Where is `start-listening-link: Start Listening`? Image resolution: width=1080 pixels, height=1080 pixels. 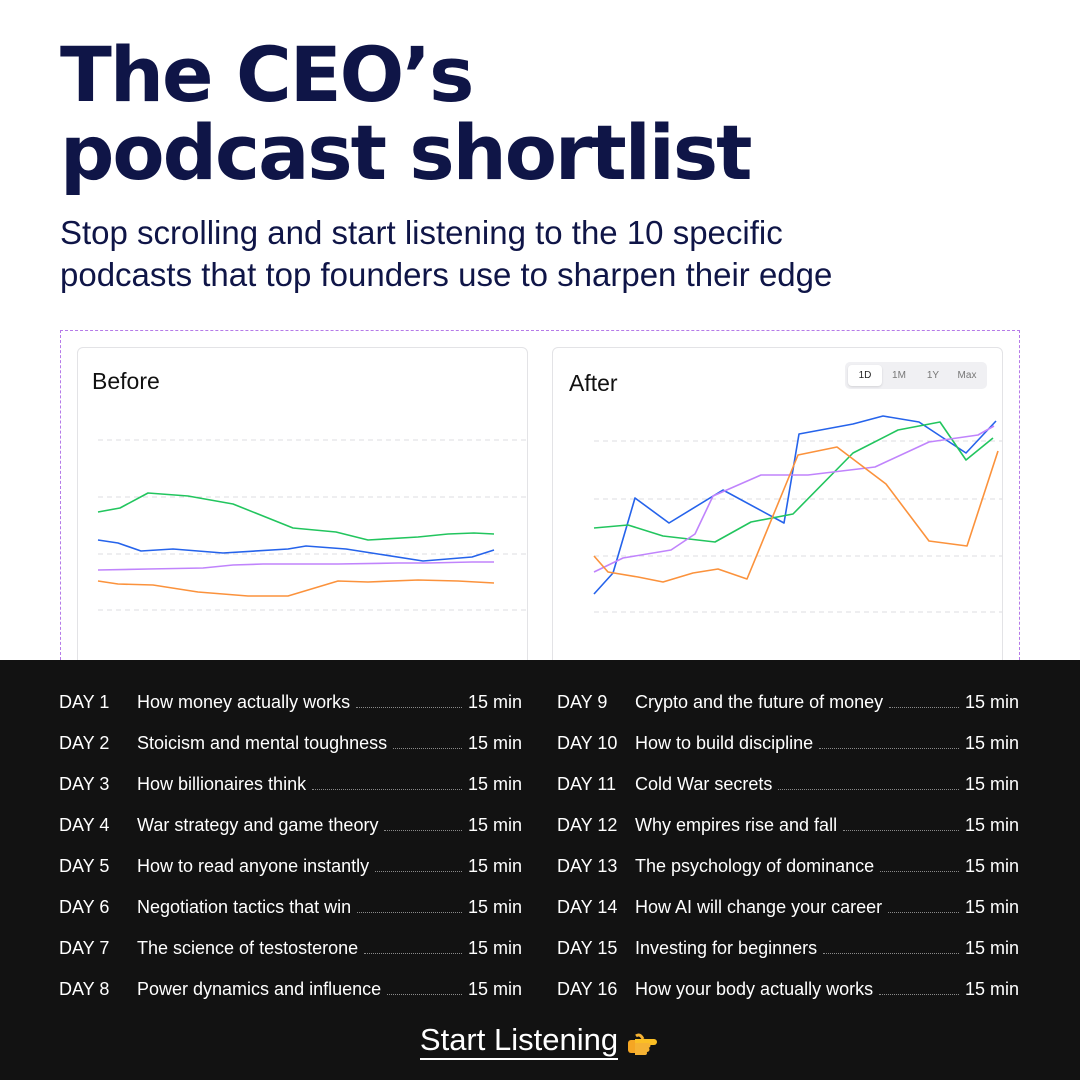
start-listening-link: Start Listening is located at coordinates (539, 1041).